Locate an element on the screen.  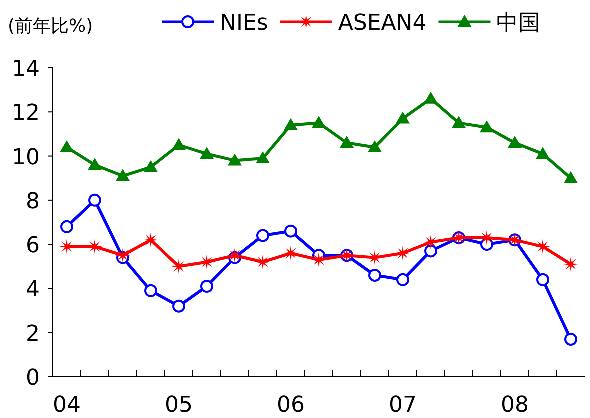
x-tick-label: 07 is located at coordinates (403, 405).